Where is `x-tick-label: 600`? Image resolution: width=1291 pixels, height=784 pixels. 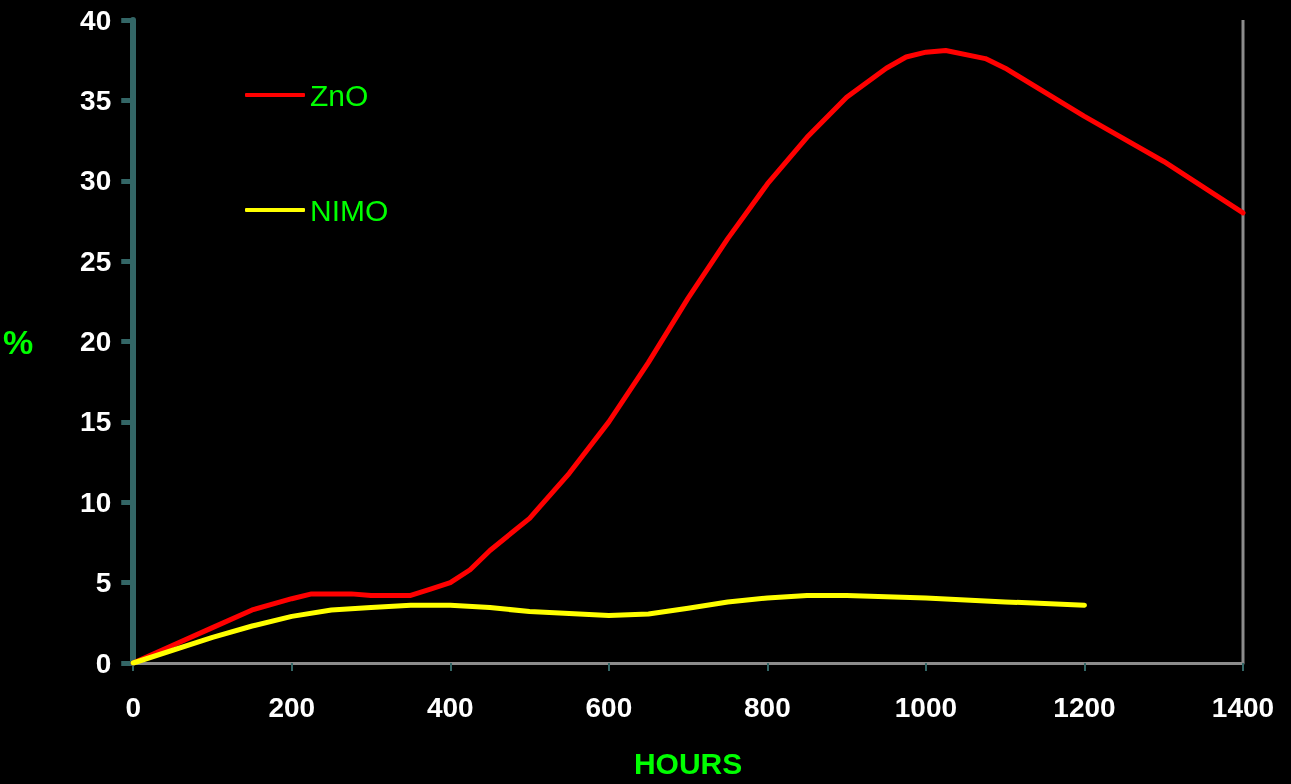
x-tick-label: 600 is located at coordinates (609, 707).